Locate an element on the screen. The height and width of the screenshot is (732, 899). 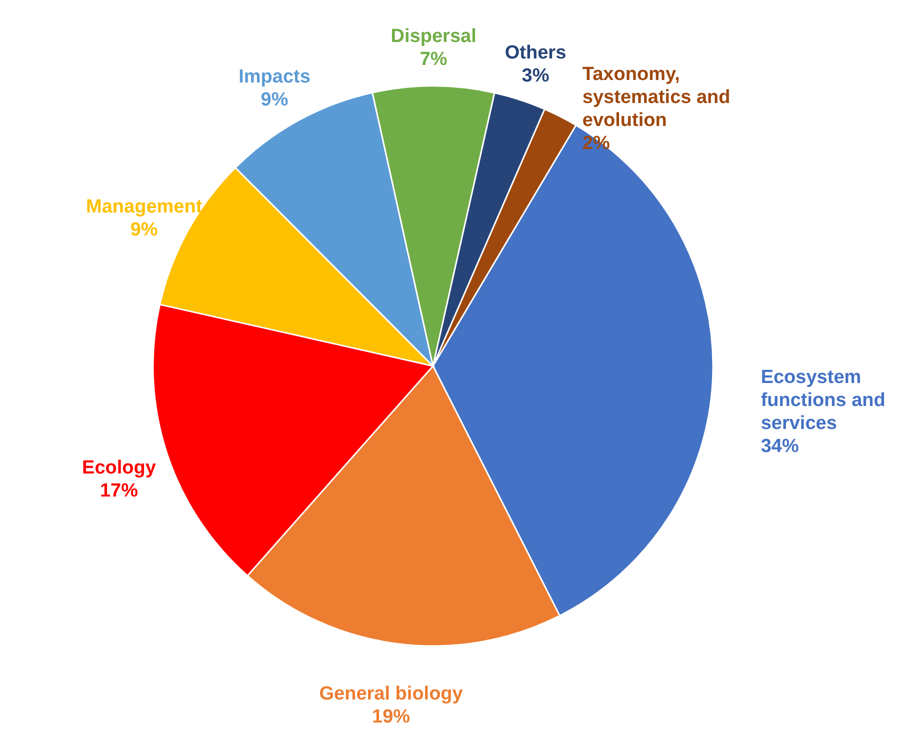
slice-label: Impacts is located at coordinates (274, 77).